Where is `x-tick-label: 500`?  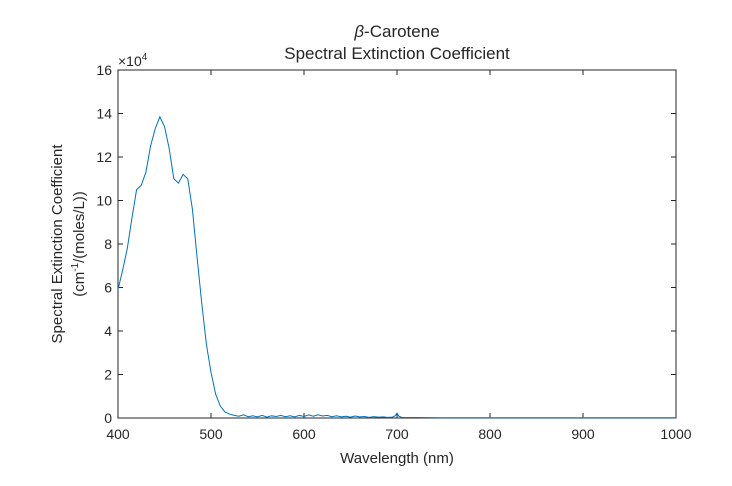
x-tick-label: 500 is located at coordinates (211, 434).